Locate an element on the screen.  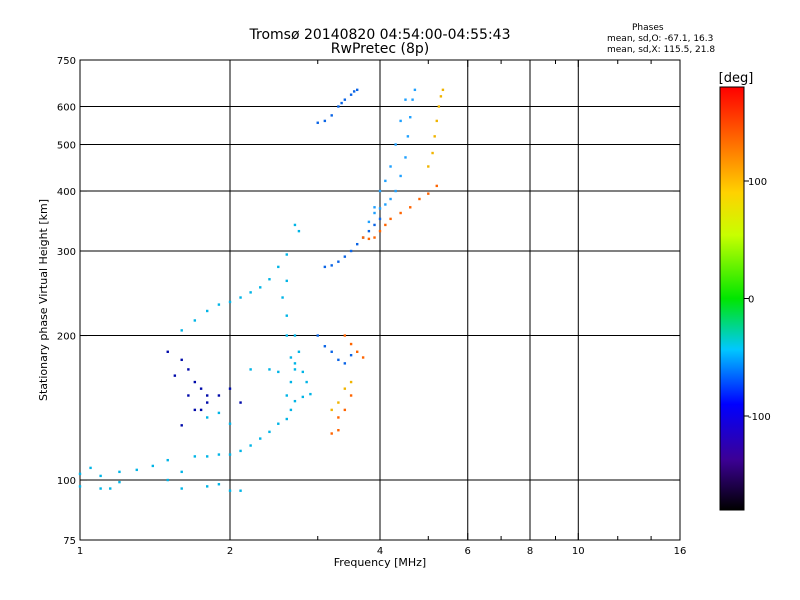
chart-title: Tromsø 20140820 04:54:00-04:55:43 is located at coordinates (380, 35).